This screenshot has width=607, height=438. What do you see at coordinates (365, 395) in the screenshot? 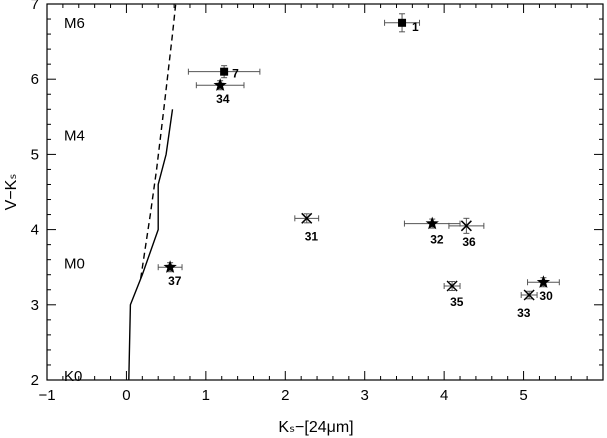
I see `x-tick-label: 3` at bounding box center [365, 395].